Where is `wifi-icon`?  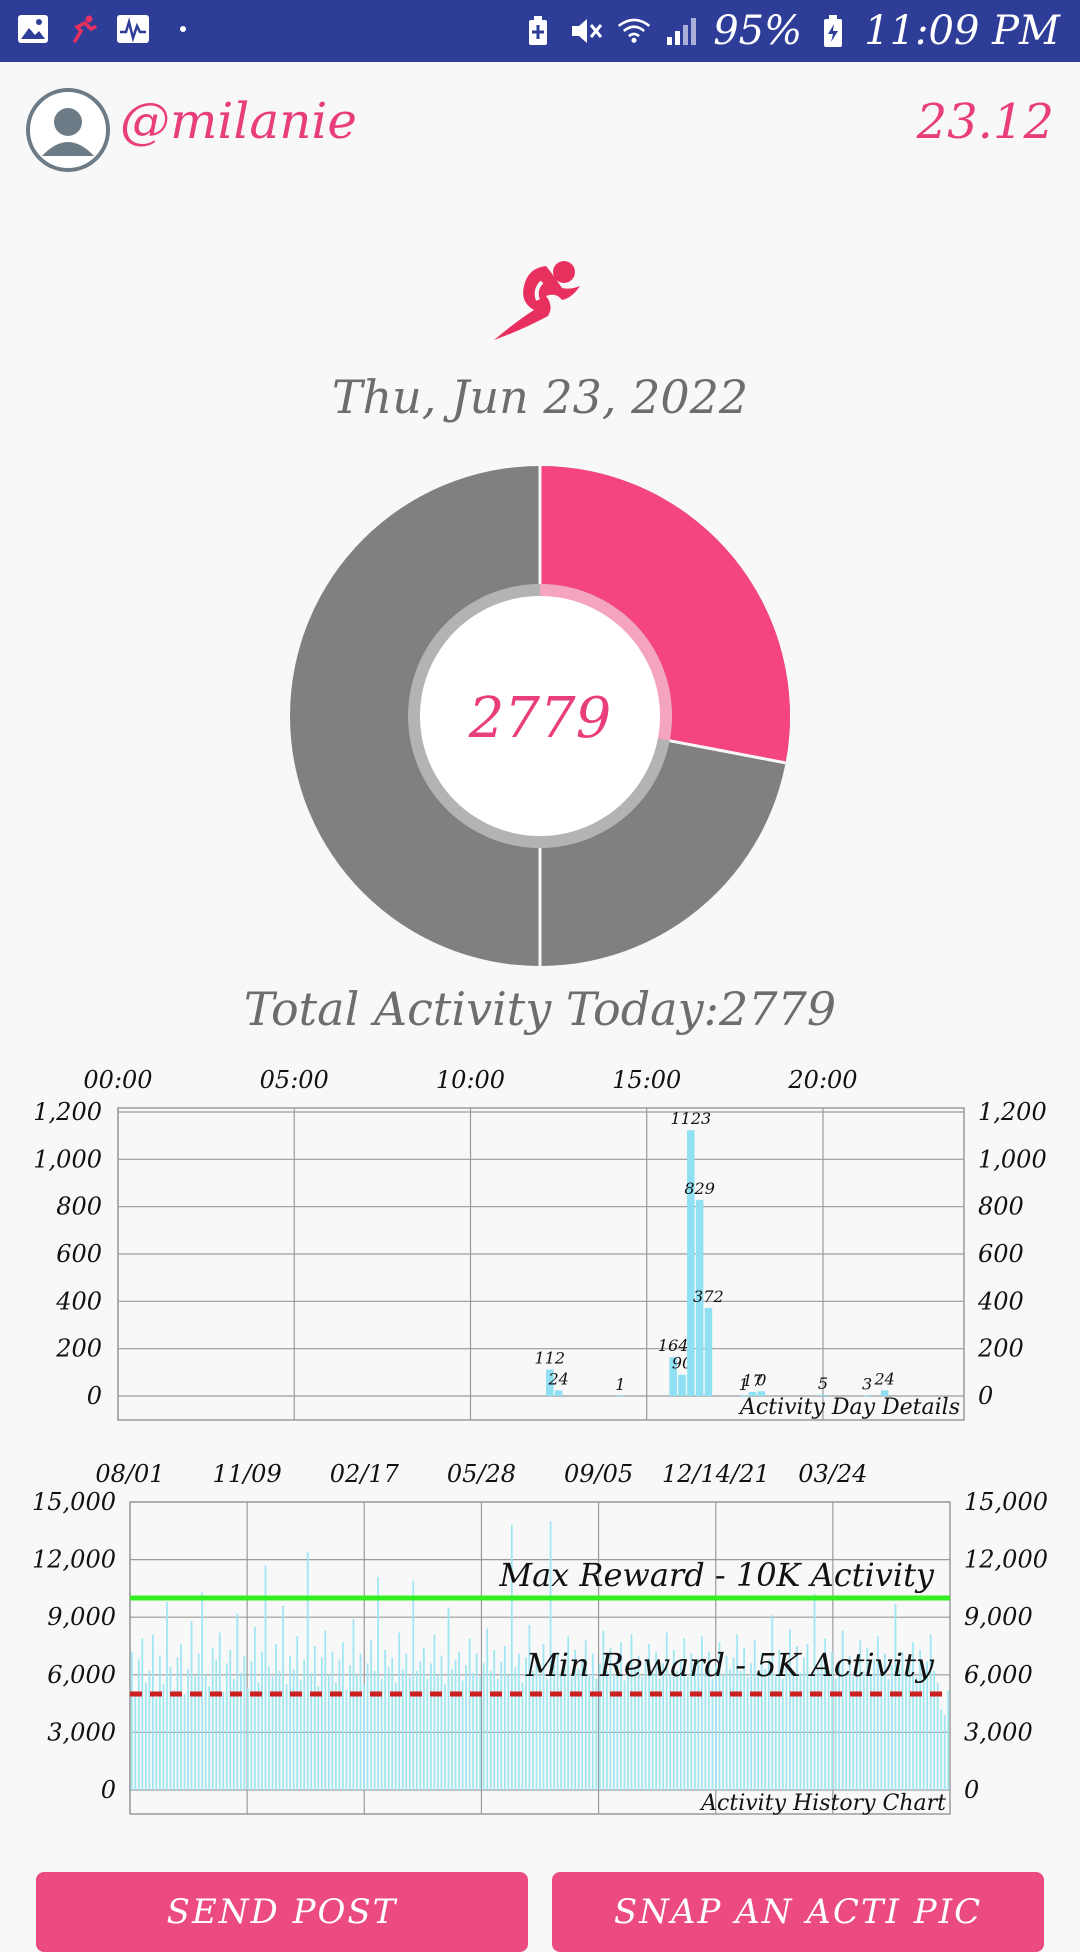
wifi-icon is located at coordinates (634, 31).